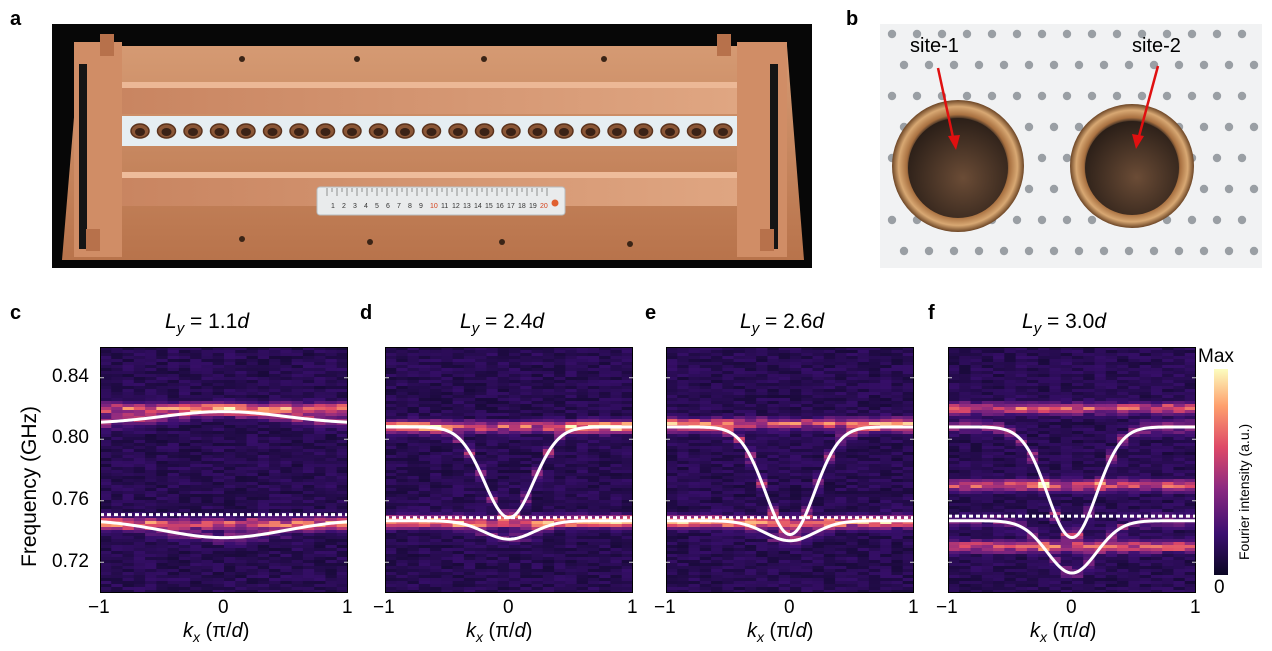 The width and height of the screenshot is (1272, 651). Describe the element at coordinates (852, 19) in the screenshot. I see `panel-label-b: b` at that location.